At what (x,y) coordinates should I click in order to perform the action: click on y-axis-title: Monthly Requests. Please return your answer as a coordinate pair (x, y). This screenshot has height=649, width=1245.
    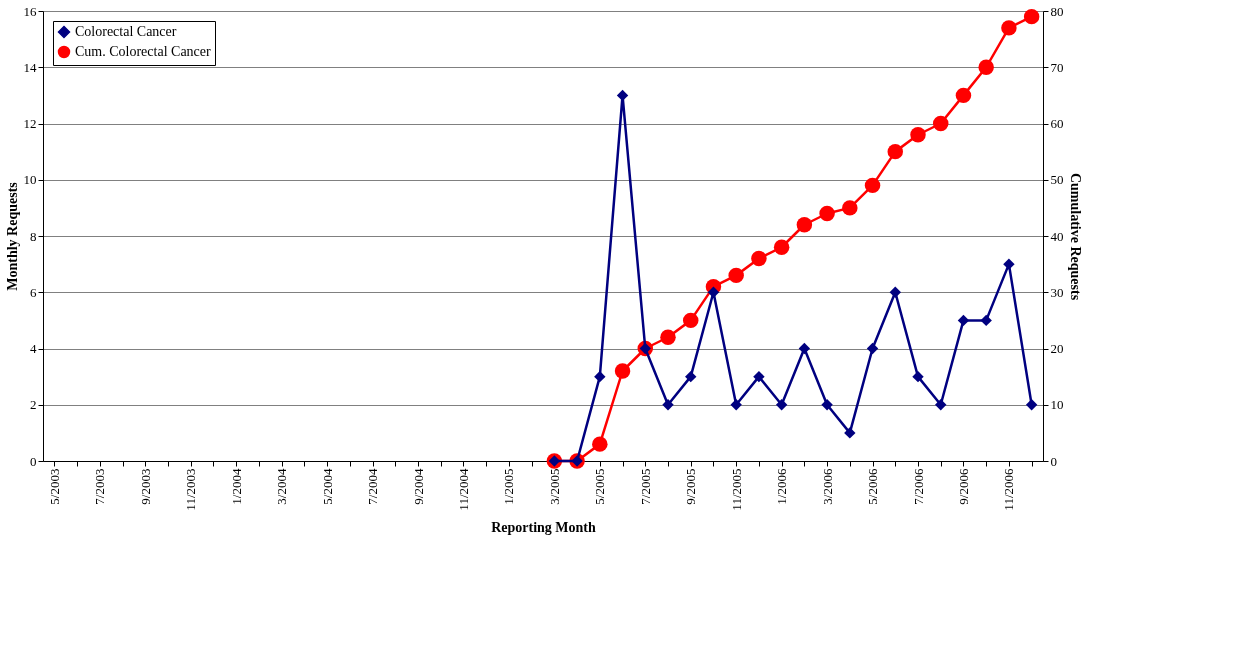
    Looking at the image, I should click on (12, 236).